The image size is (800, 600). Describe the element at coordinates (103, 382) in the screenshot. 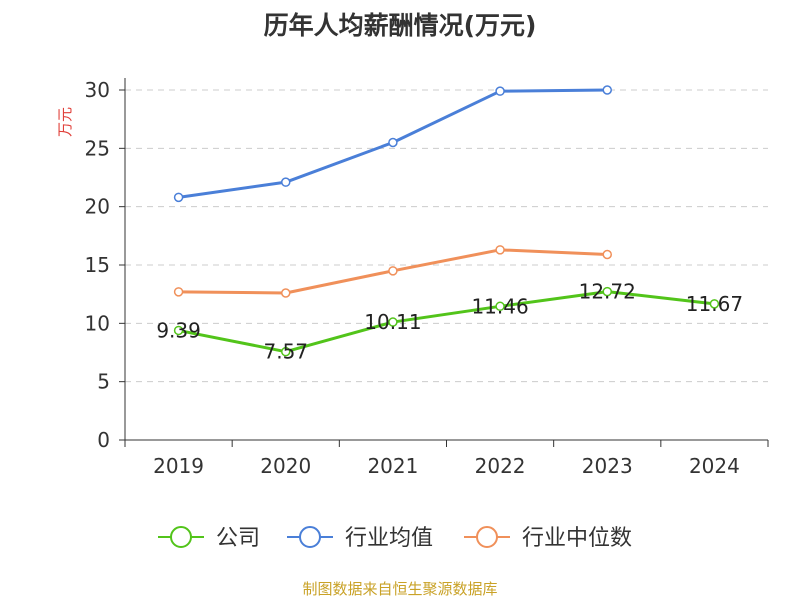

I see `y-tick-label: 5` at that location.